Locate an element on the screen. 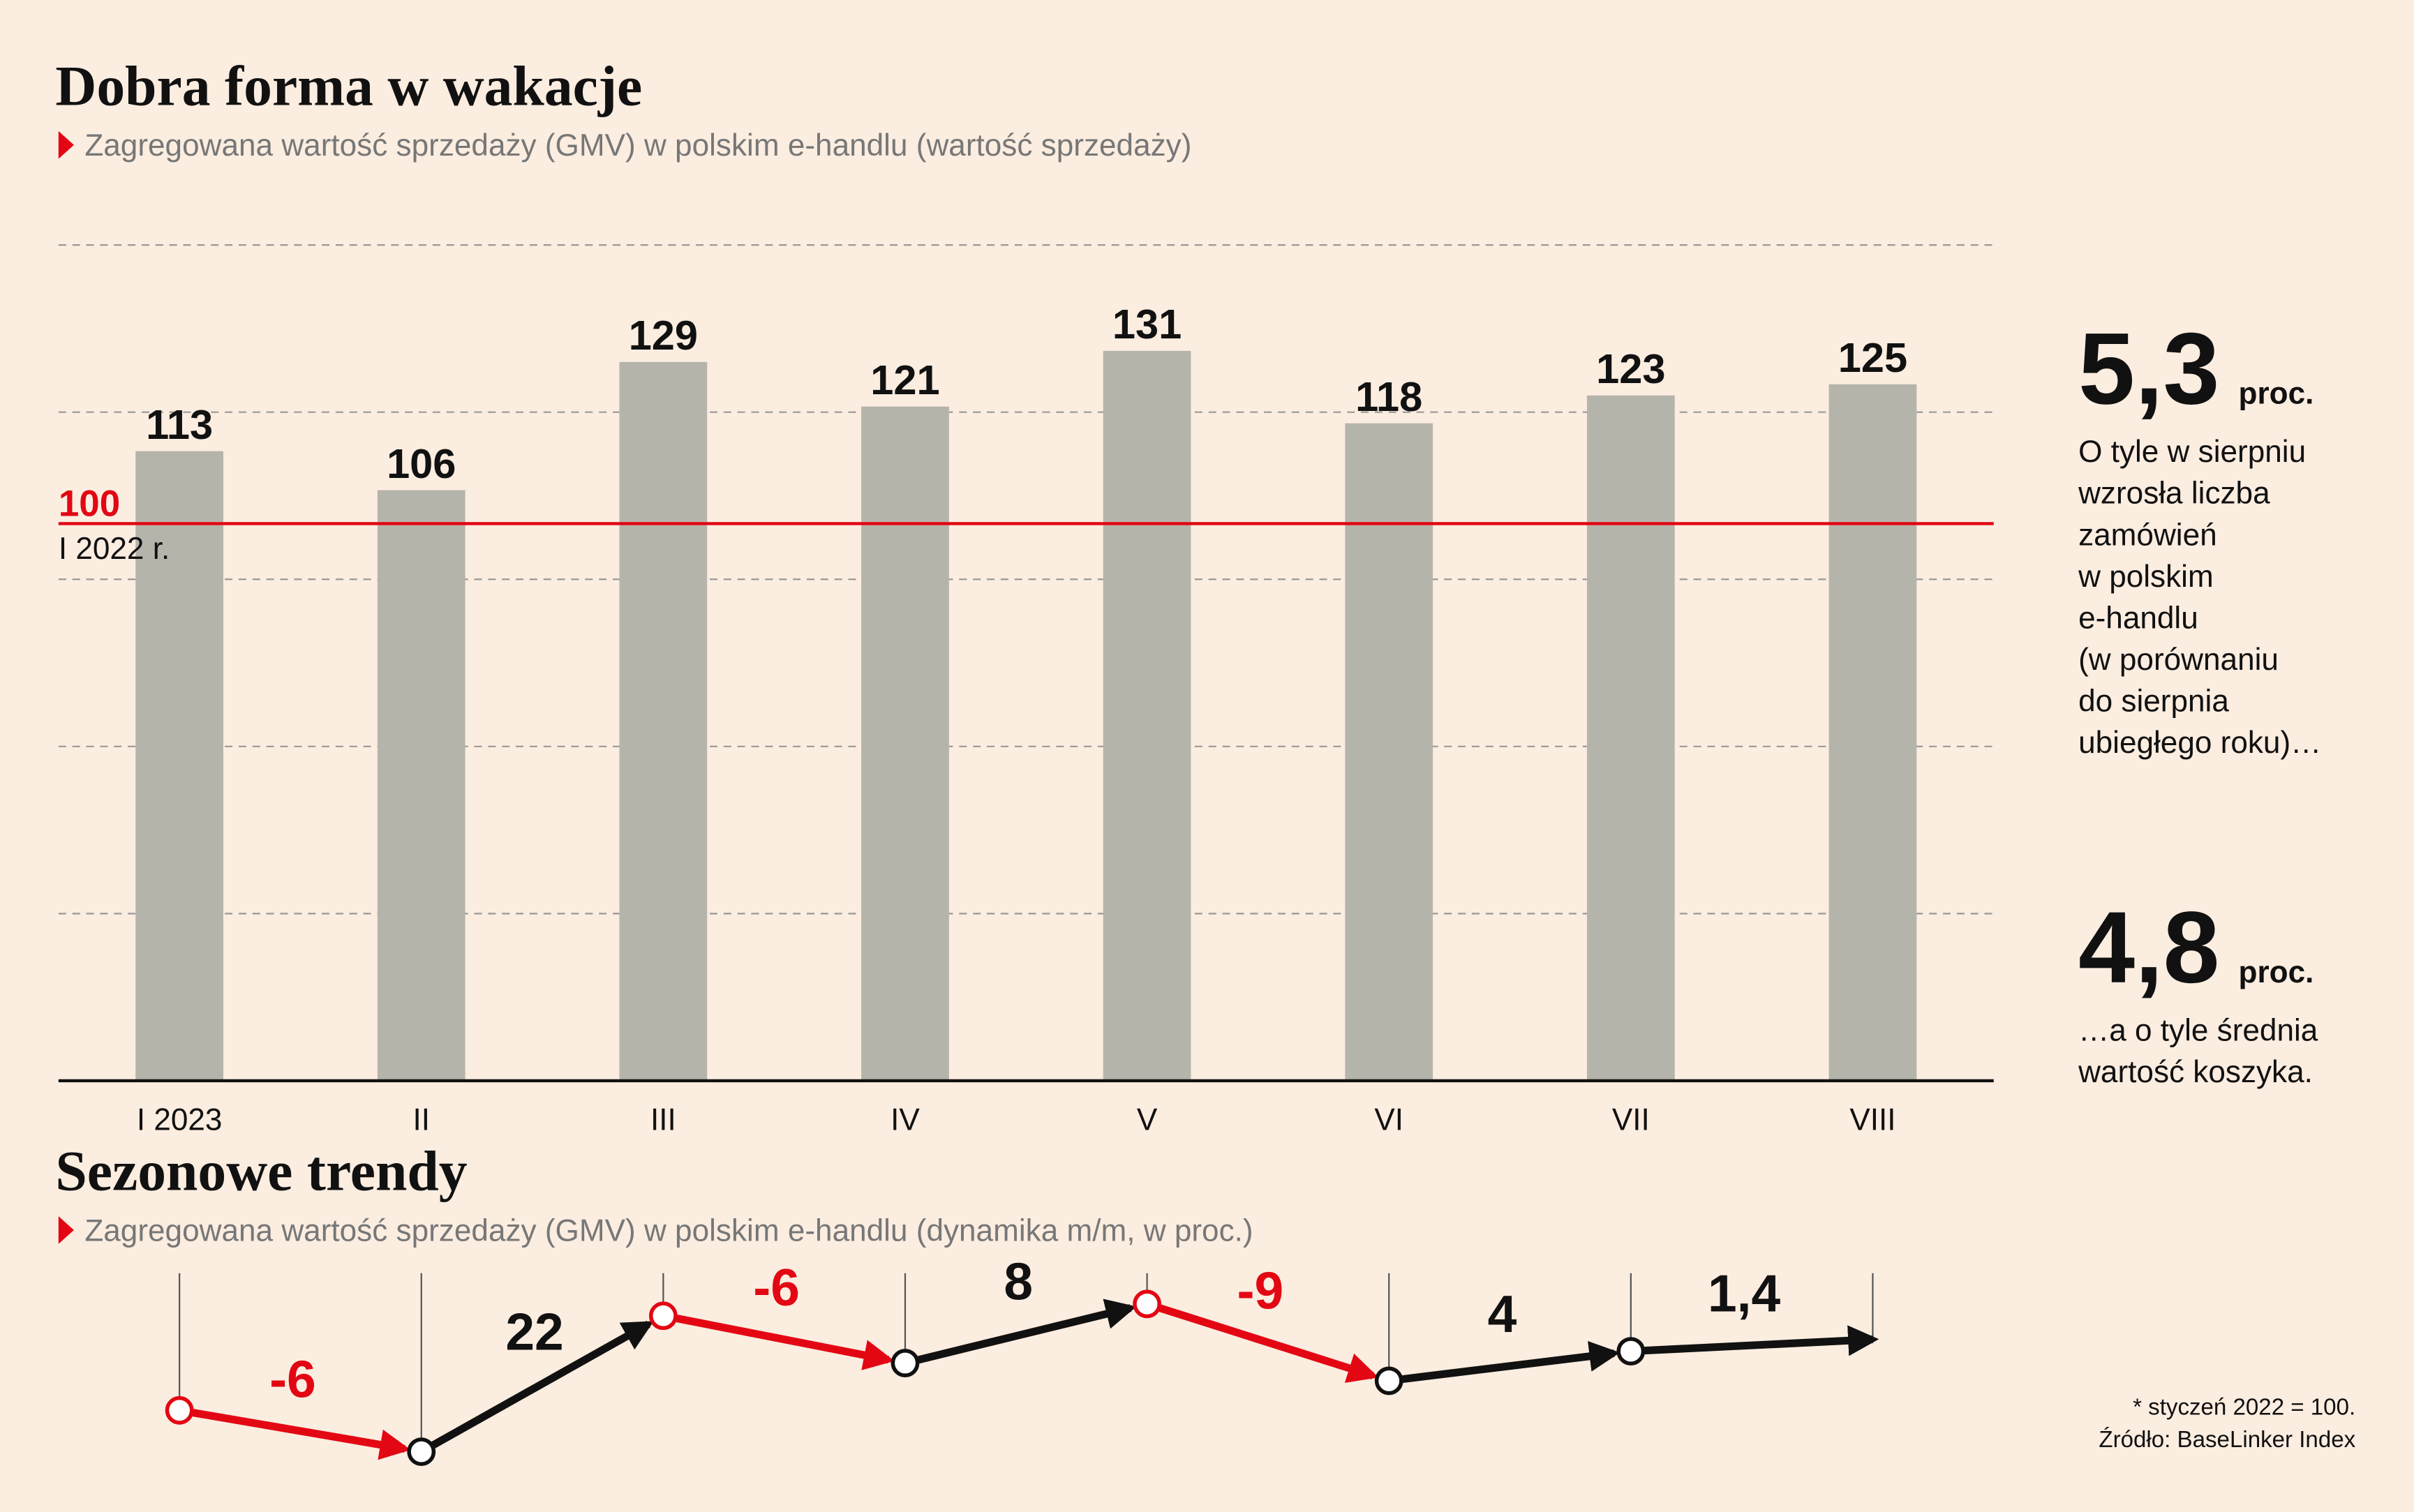  chart-title: Sezonowe trendy is located at coordinates (261, 1171).